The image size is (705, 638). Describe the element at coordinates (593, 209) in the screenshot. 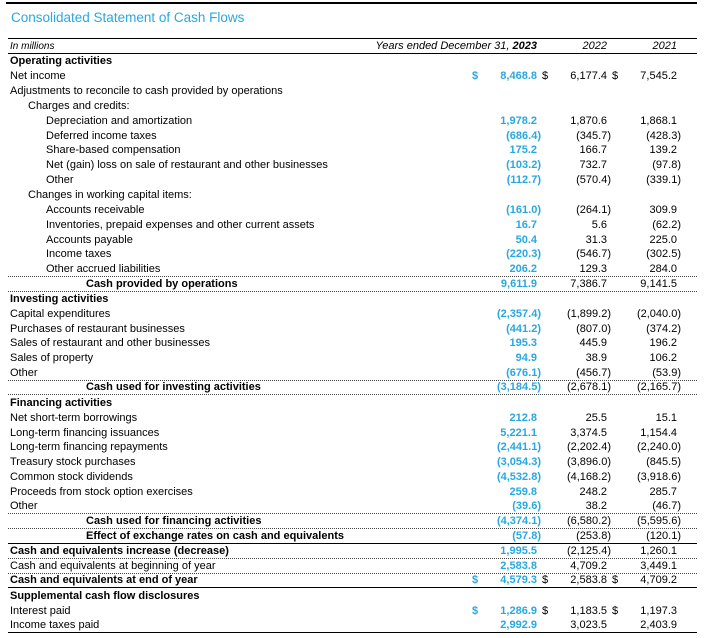

I see `value-text: (264.1)` at that location.